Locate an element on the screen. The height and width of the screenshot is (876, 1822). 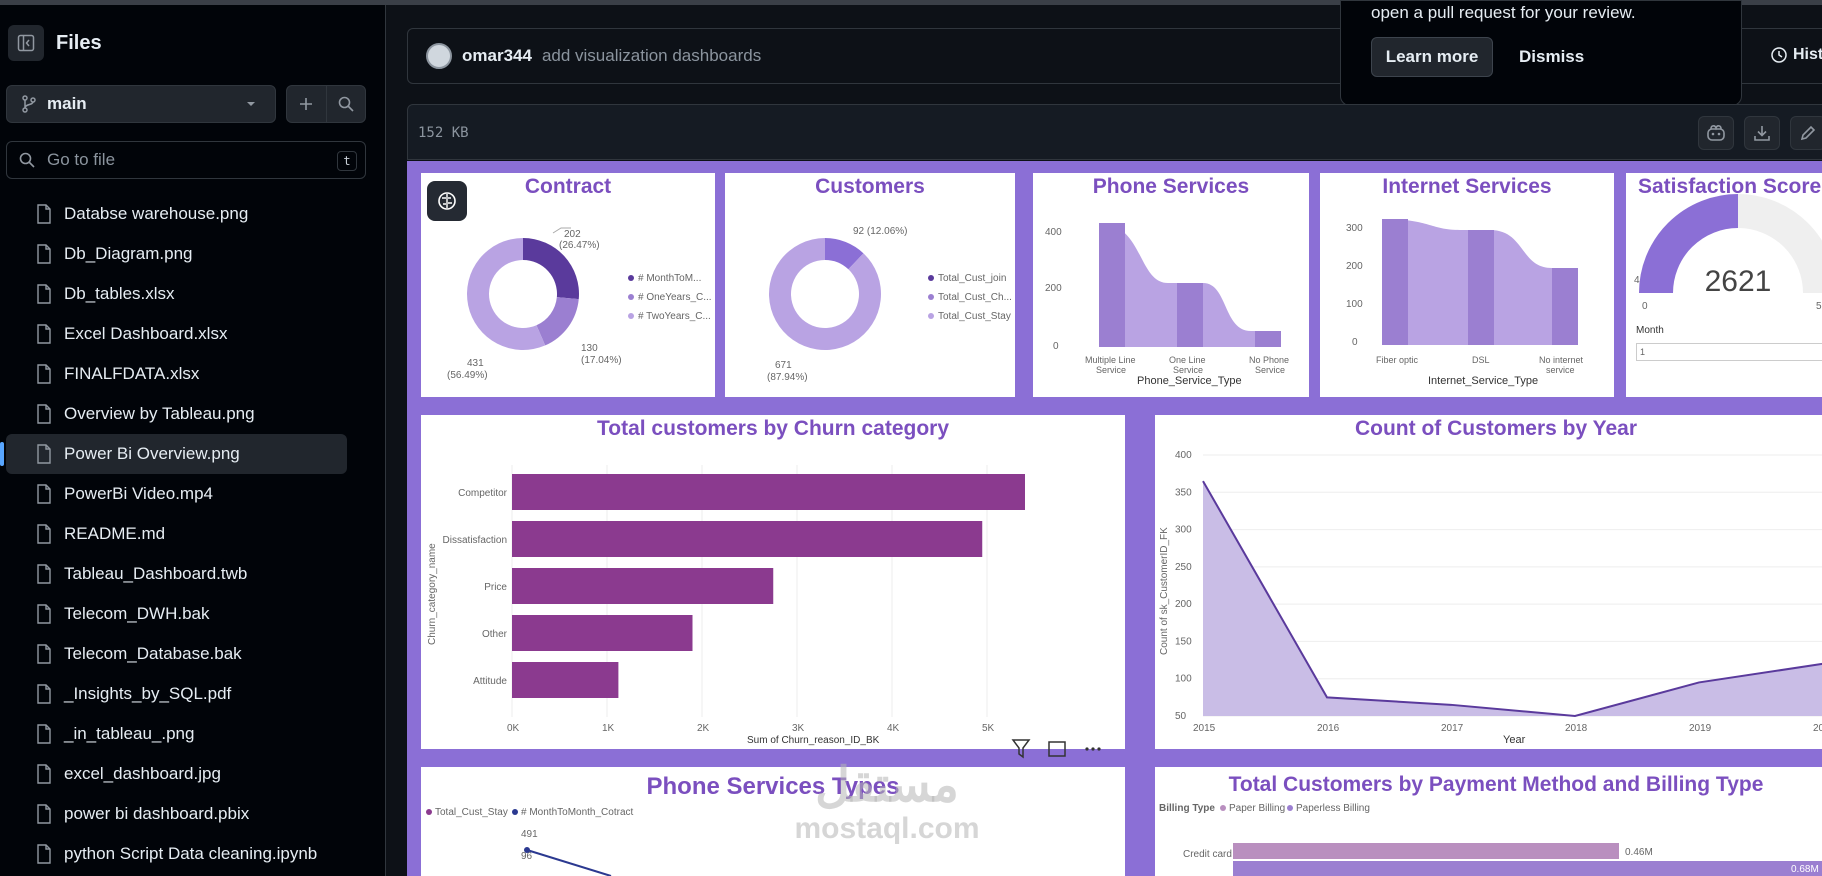
year-xtick: 2017 is located at coordinates (1452, 728).